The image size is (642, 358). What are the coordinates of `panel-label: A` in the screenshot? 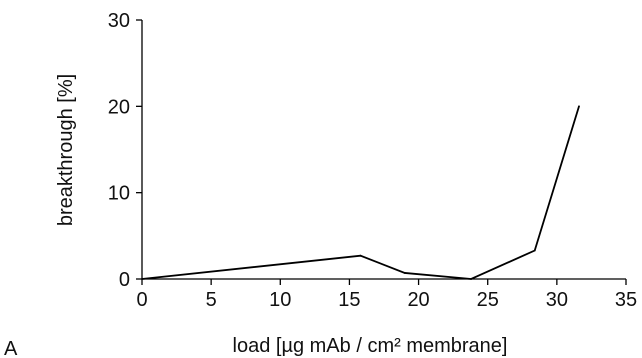 It's located at (11, 348).